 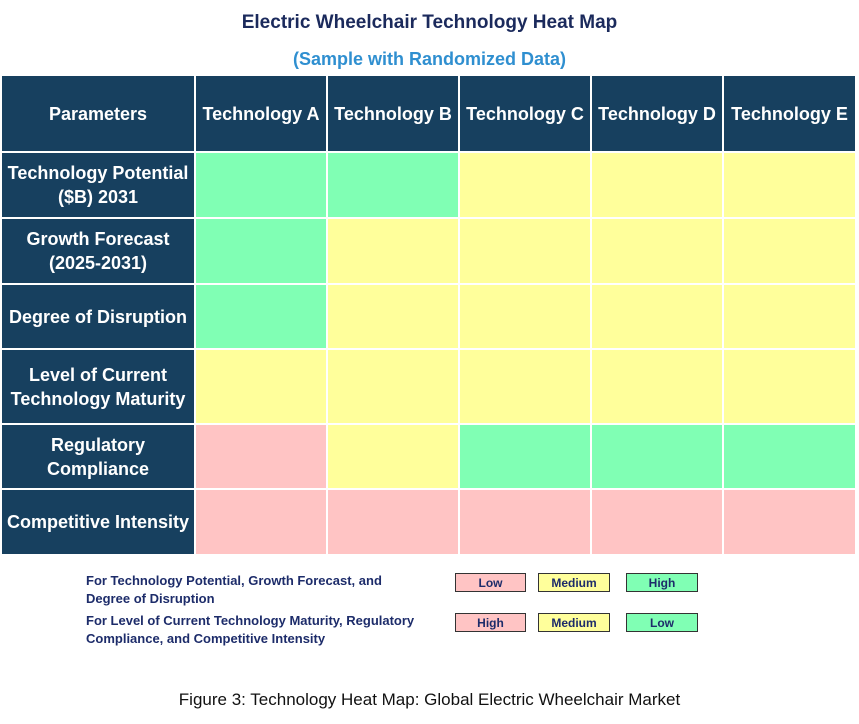 What do you see at coordinates (99, 252) in the screenshot?
I see `row-label: Growth Forecast (2025-2031)` at bounding box center [99, 252].